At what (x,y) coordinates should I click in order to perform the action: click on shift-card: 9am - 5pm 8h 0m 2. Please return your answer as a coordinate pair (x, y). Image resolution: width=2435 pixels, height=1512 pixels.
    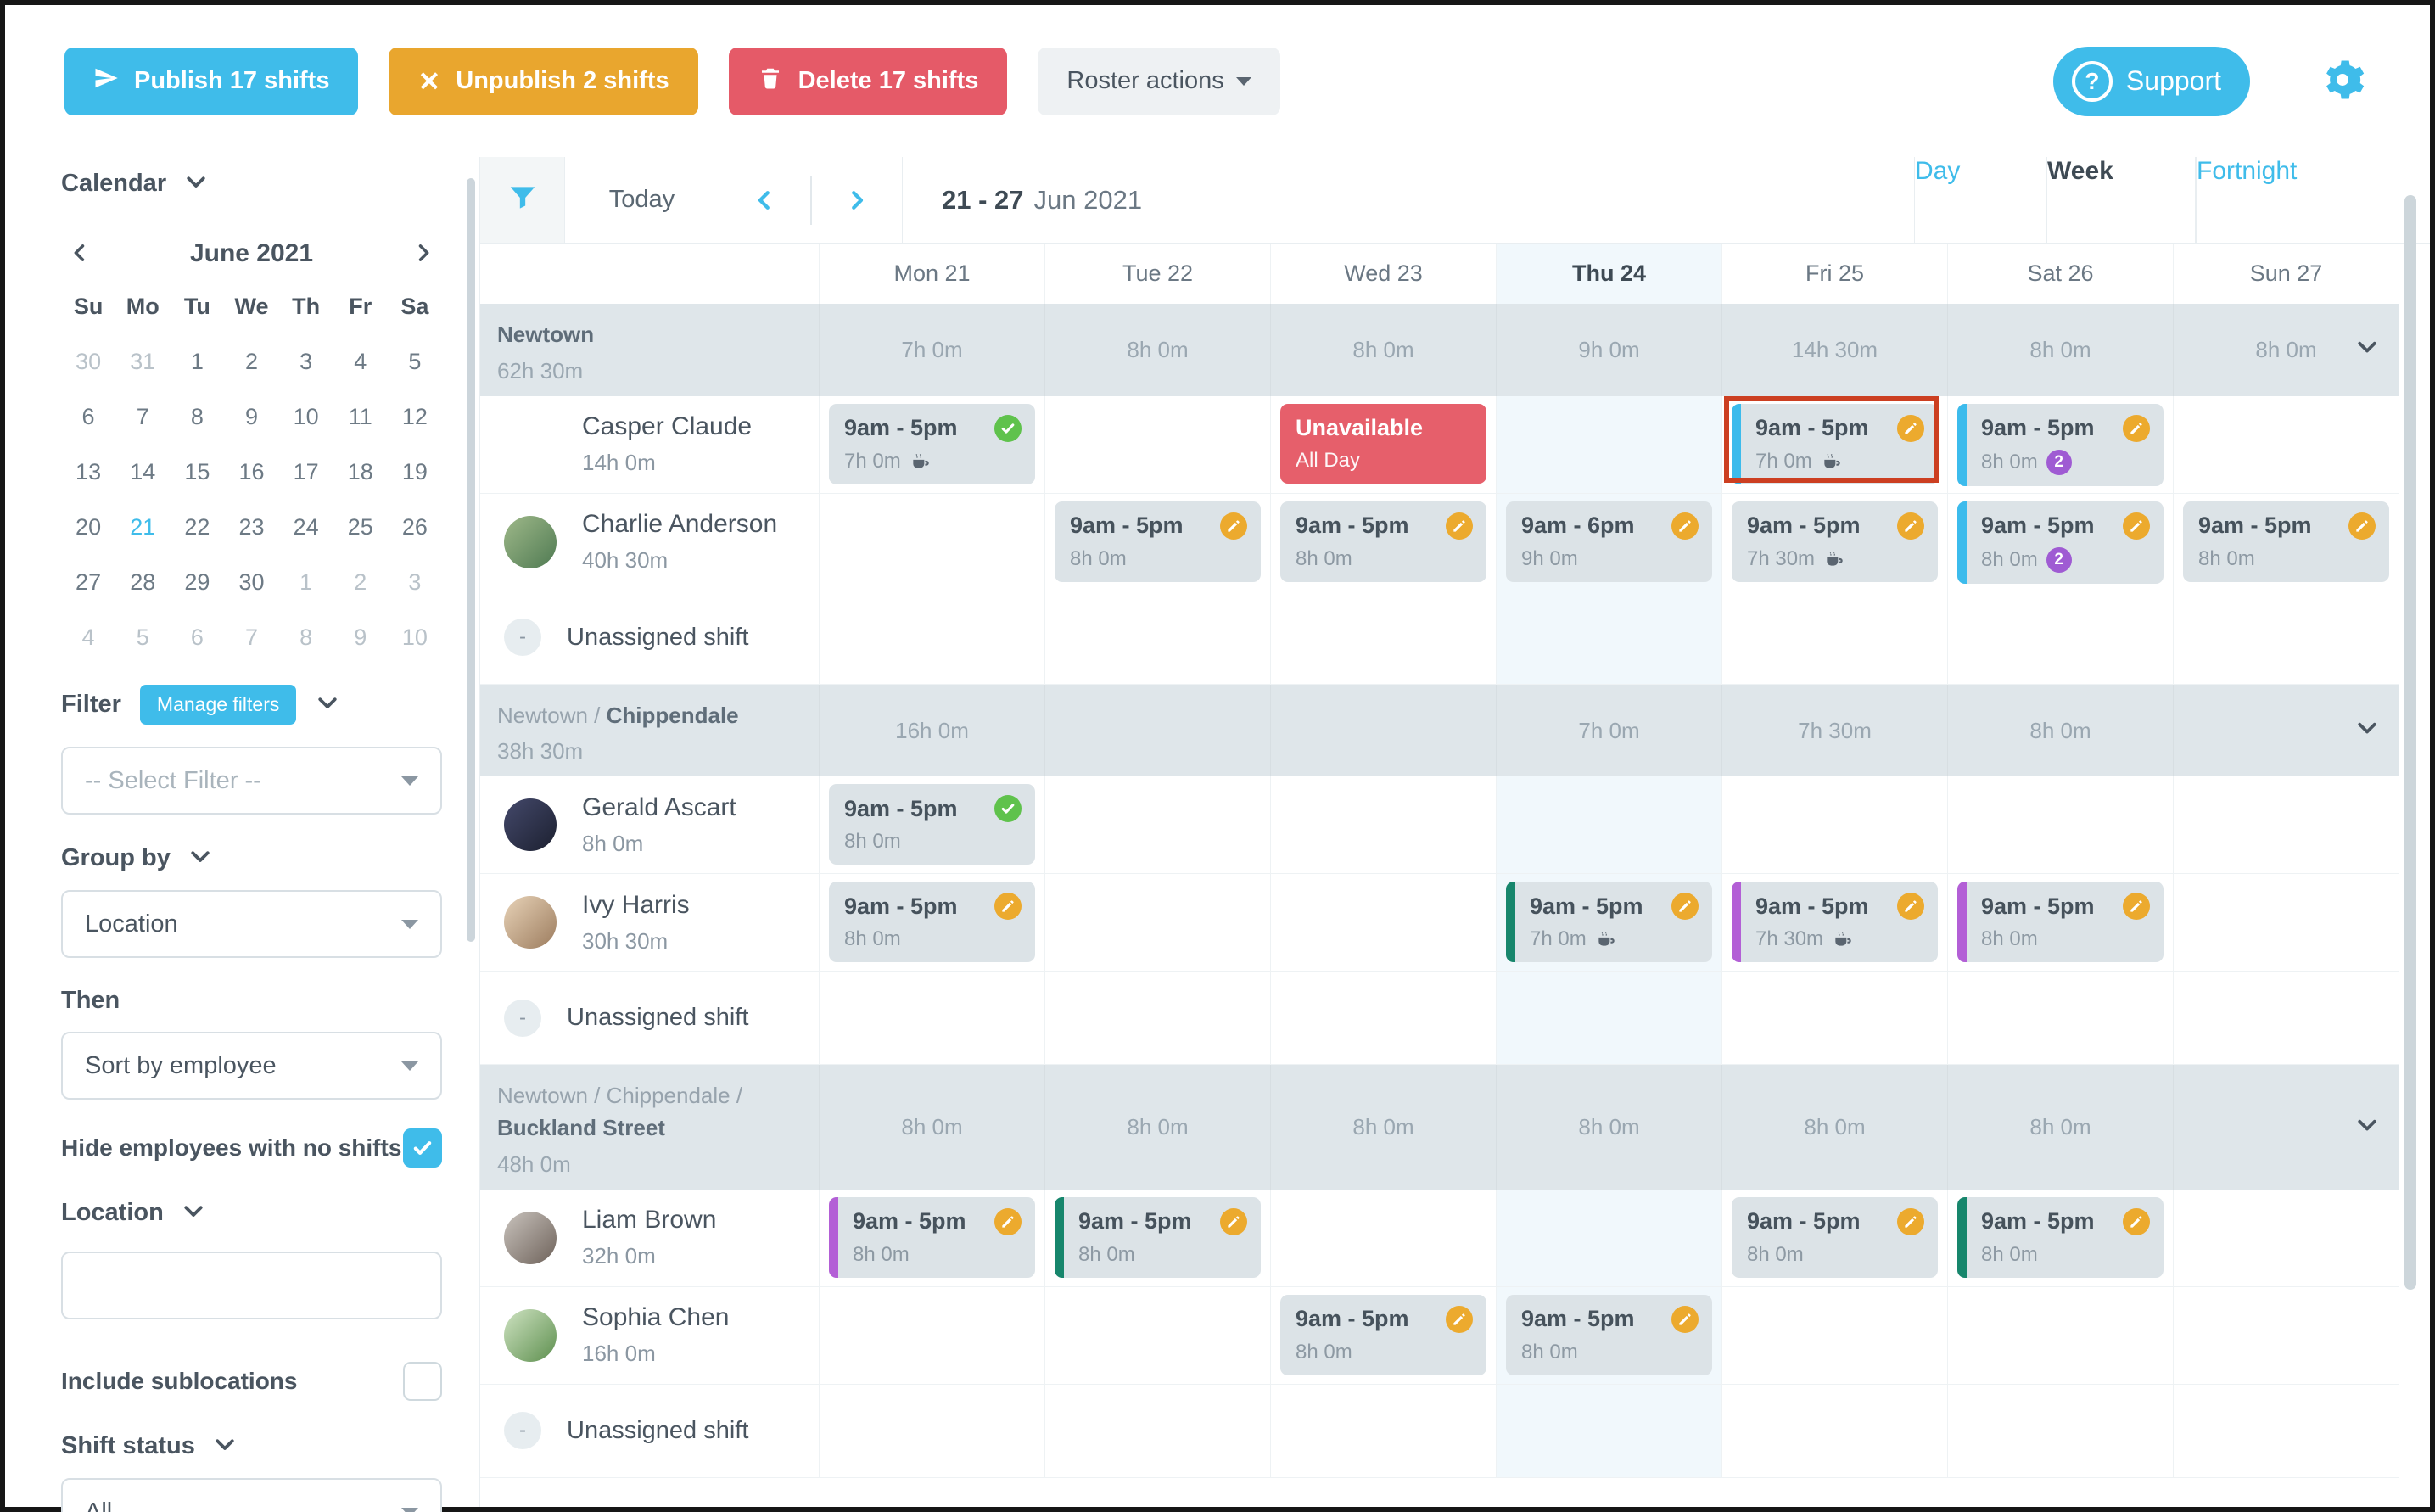
    Looking at the image, I should click on (2060, 542).